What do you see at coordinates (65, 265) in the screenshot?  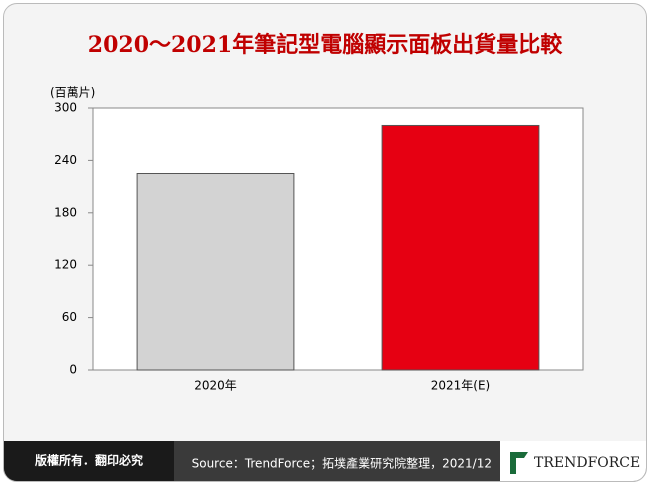 I see `y-tick-label: 120` at bounding box center [65, 265].